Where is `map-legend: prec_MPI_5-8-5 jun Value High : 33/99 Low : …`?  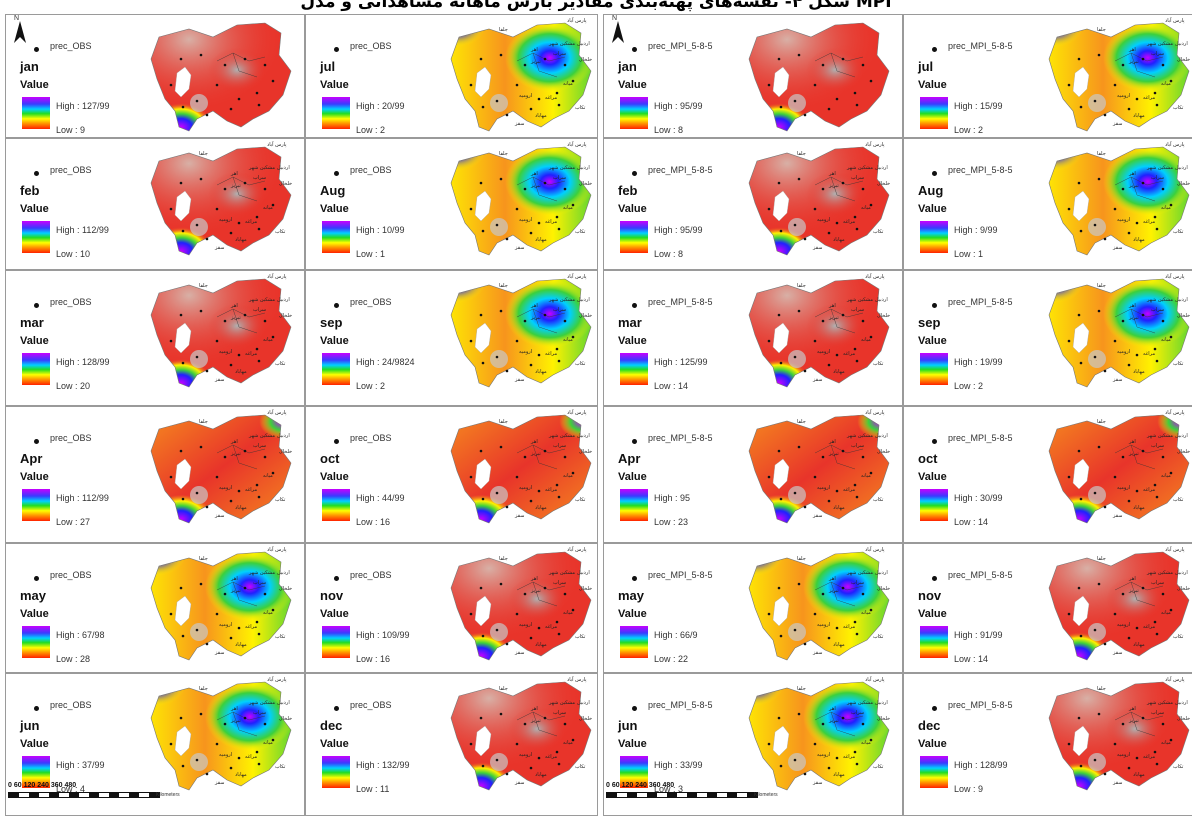
map-legend: prec_MPI_5-8-5 jun Value High : 33/99 Low : … is located at coordinates (680, 738).